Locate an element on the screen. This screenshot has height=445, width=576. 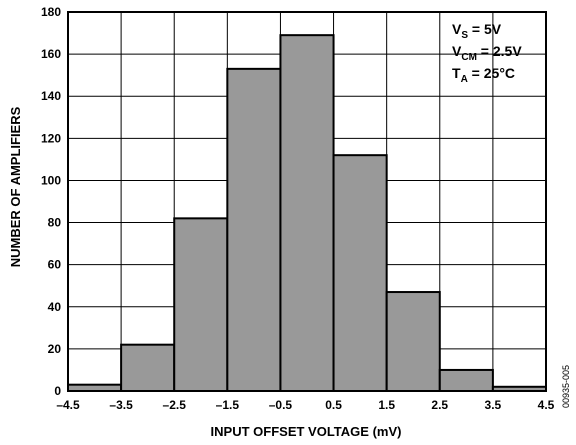
annotation-line-2: TA = 25°C is located at coordinates (483, 75).